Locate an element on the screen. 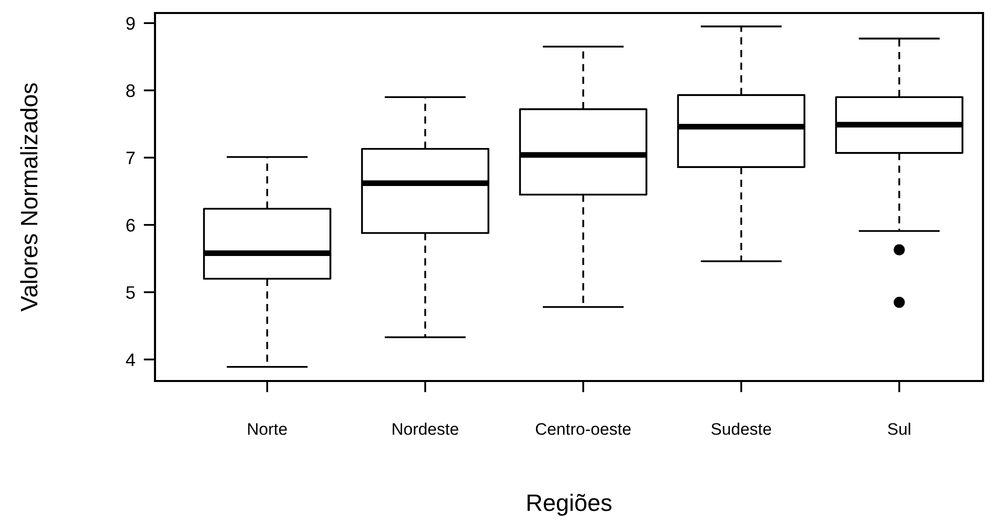  y-tick-label: 7 is located at coordinates (130, 158).